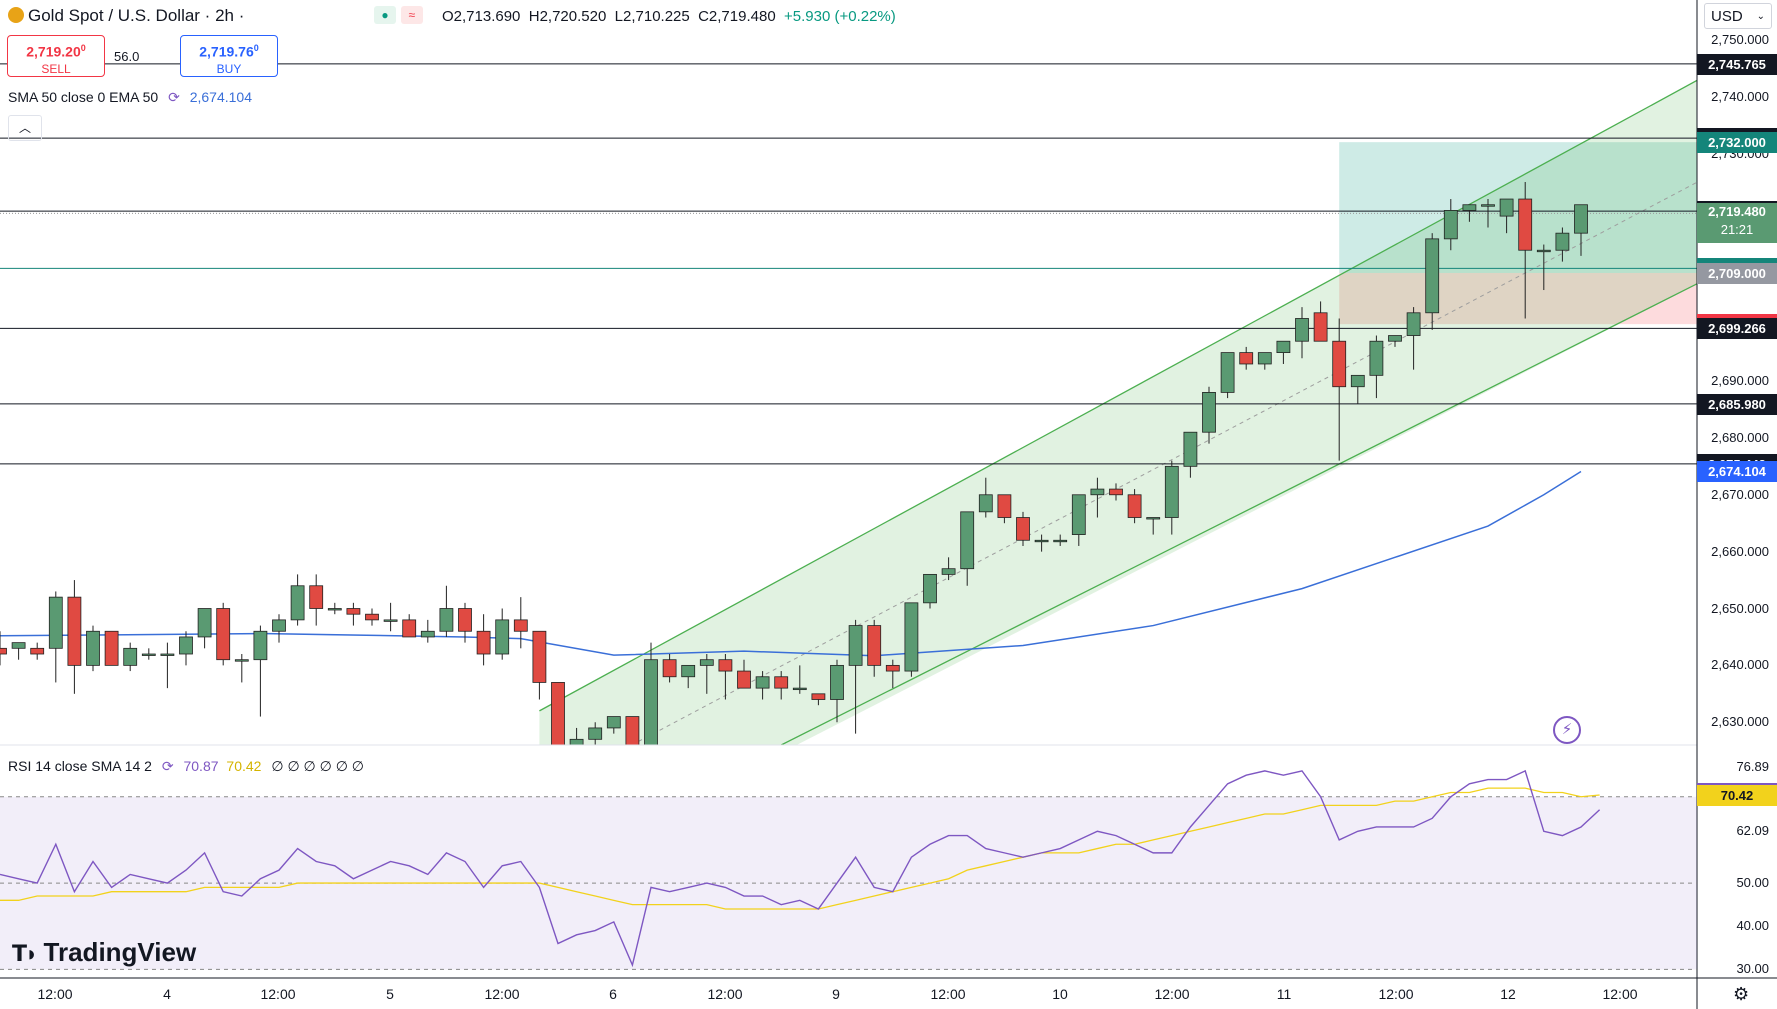 The image size is (1777, 1009). Describe the element at coordinates (1737, 795) in the screenshot. I see `rsi-tag: 70.42` at that location.